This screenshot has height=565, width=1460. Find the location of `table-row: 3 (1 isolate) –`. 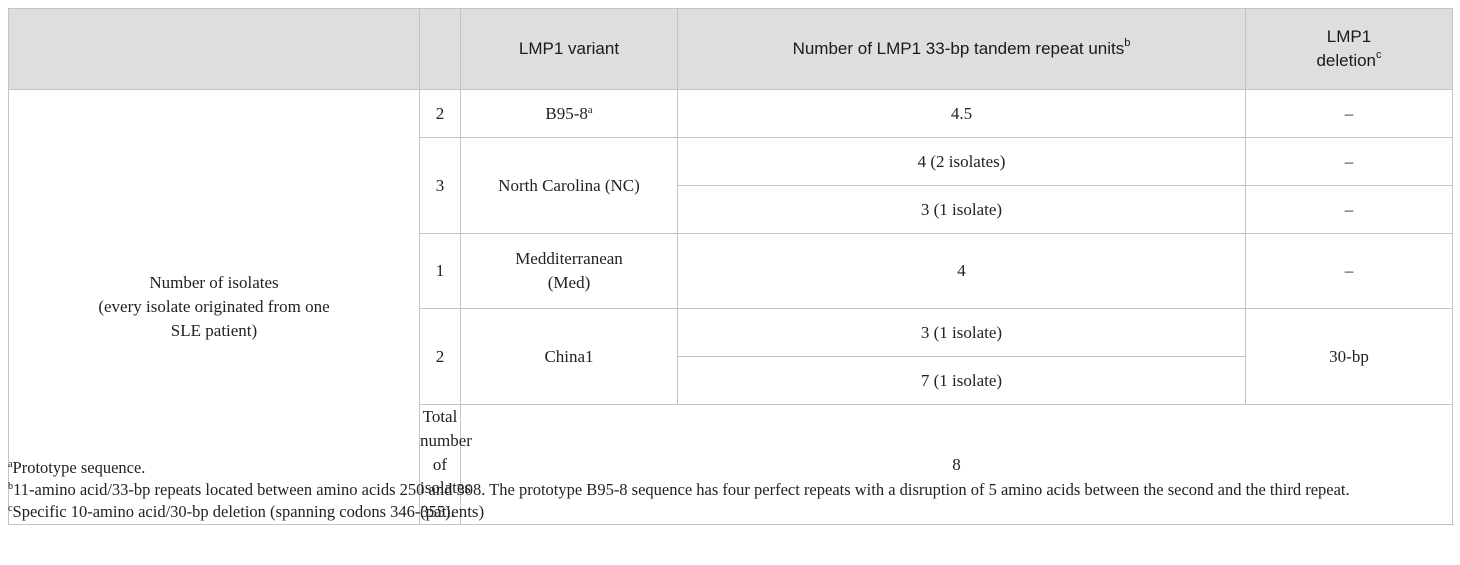

table-row: 3 (1 isolate) – is located at coordinates (731, 209).